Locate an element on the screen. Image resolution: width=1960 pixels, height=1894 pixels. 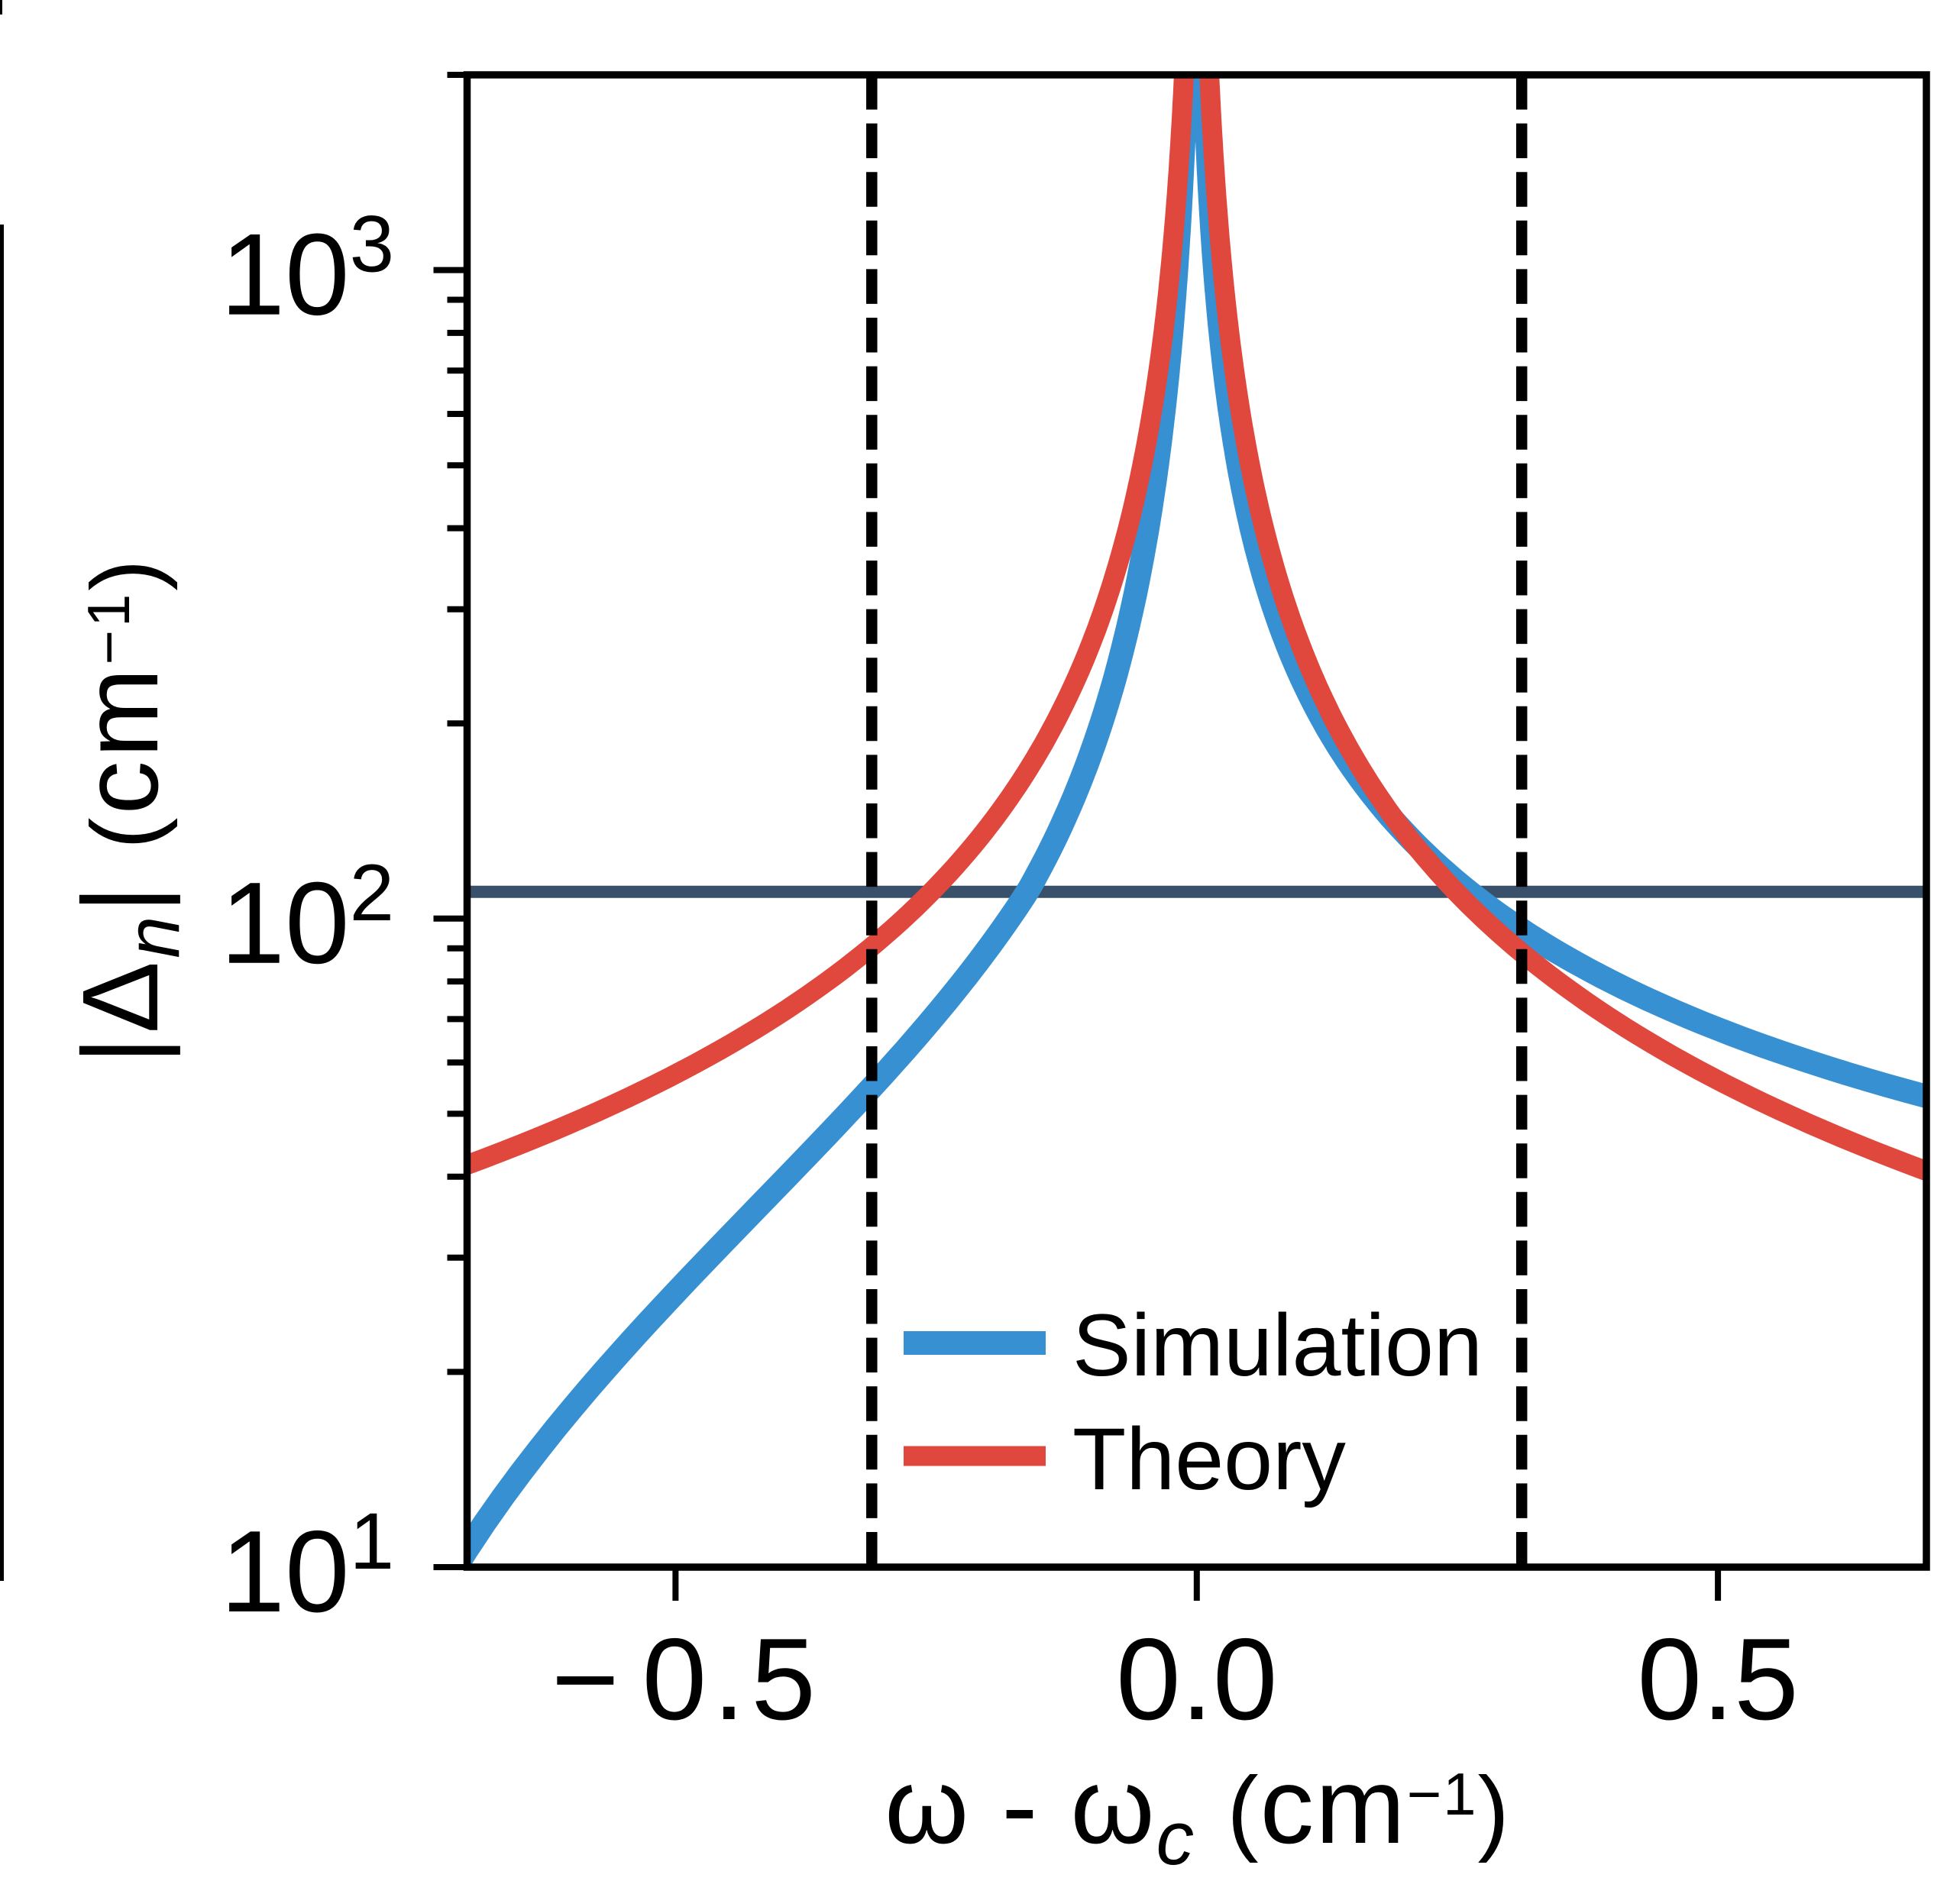
svg-text: Theory is located at coordinates (1209, 1459).